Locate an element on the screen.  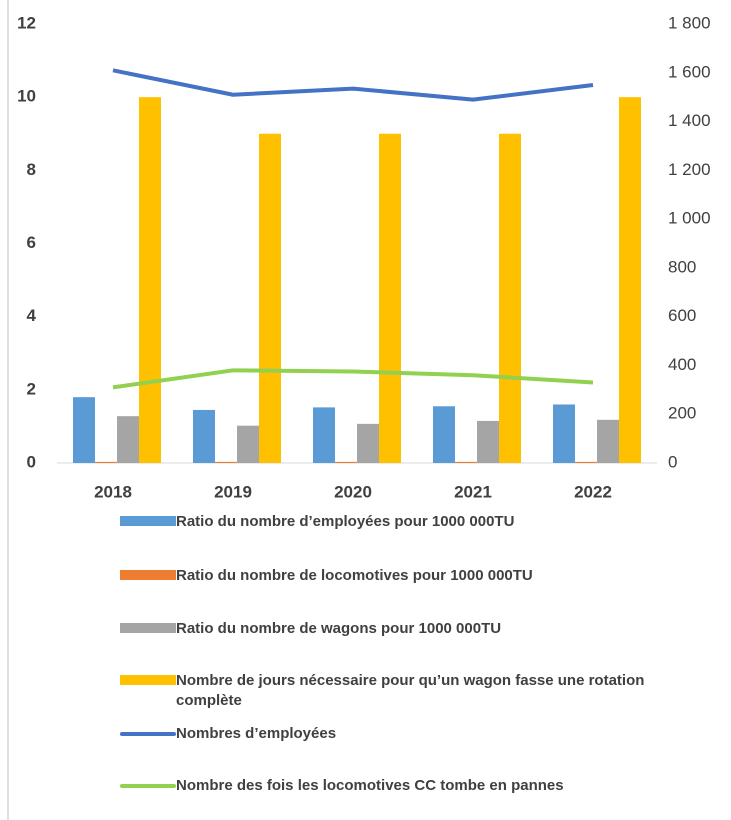
y2-tick-label: 200 is located at coordinates (682, 413).